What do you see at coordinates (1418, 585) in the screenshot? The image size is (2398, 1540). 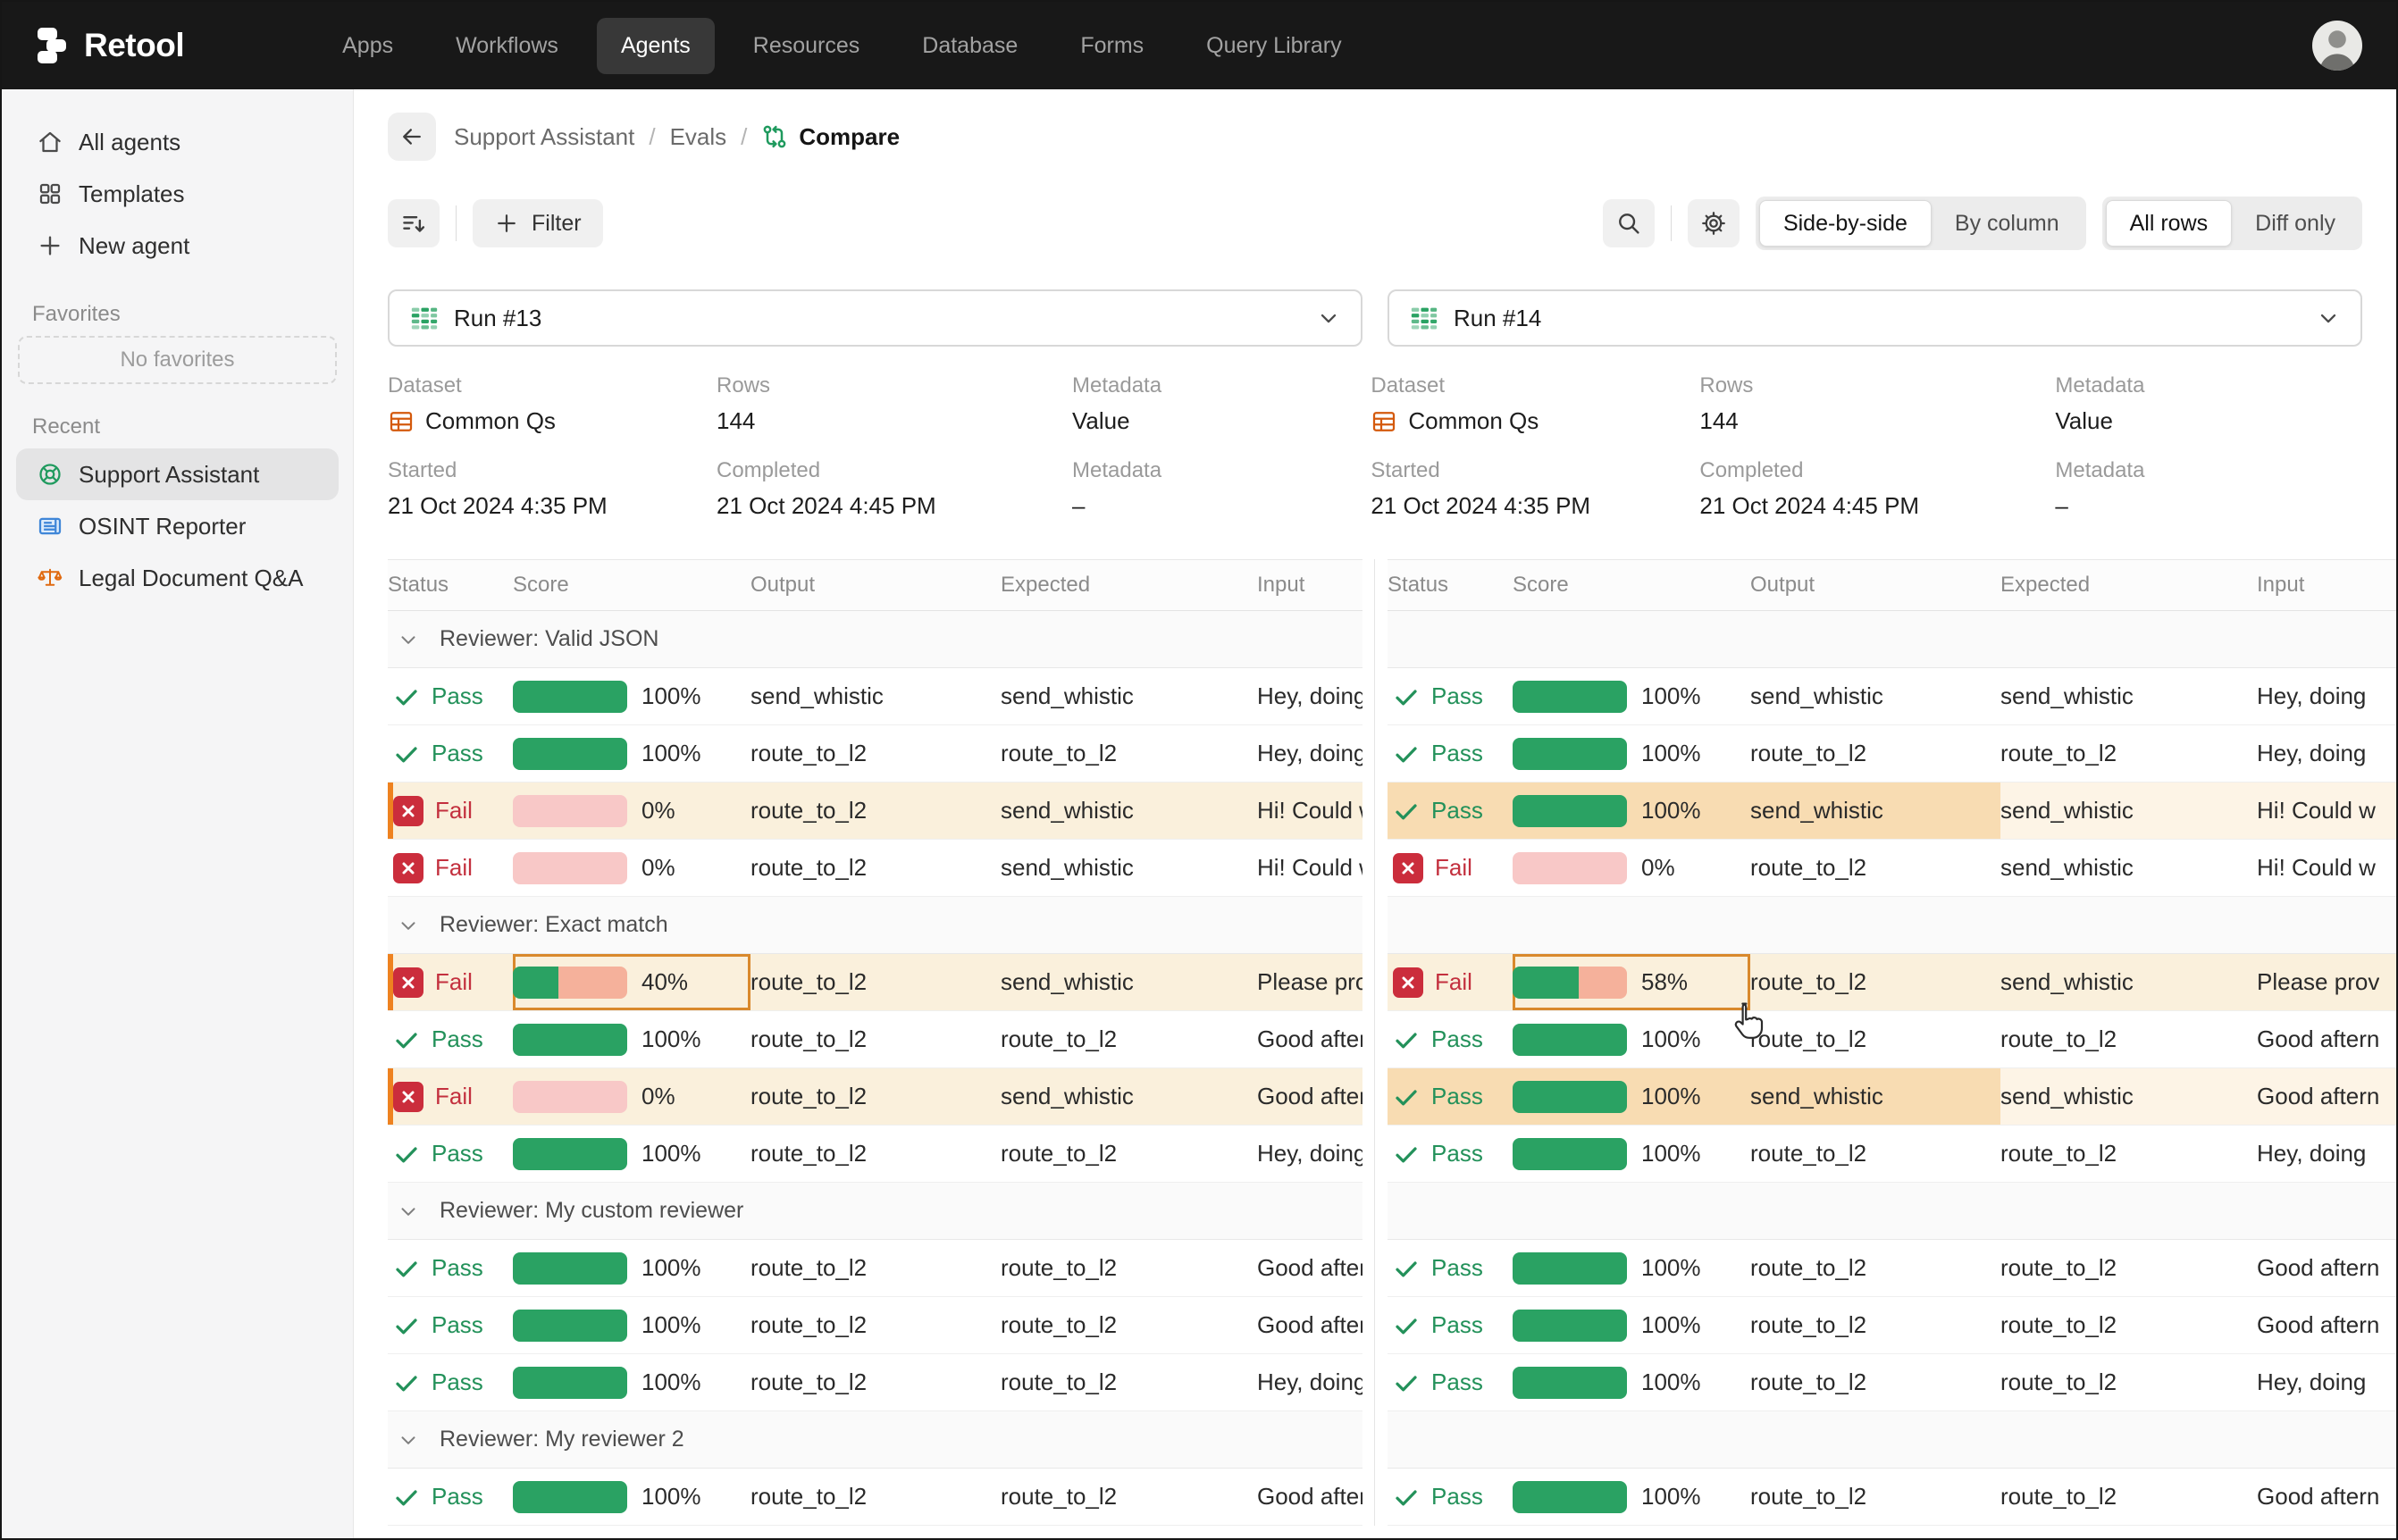 I see `col-status: Status` at bounding box center [1418, 585].